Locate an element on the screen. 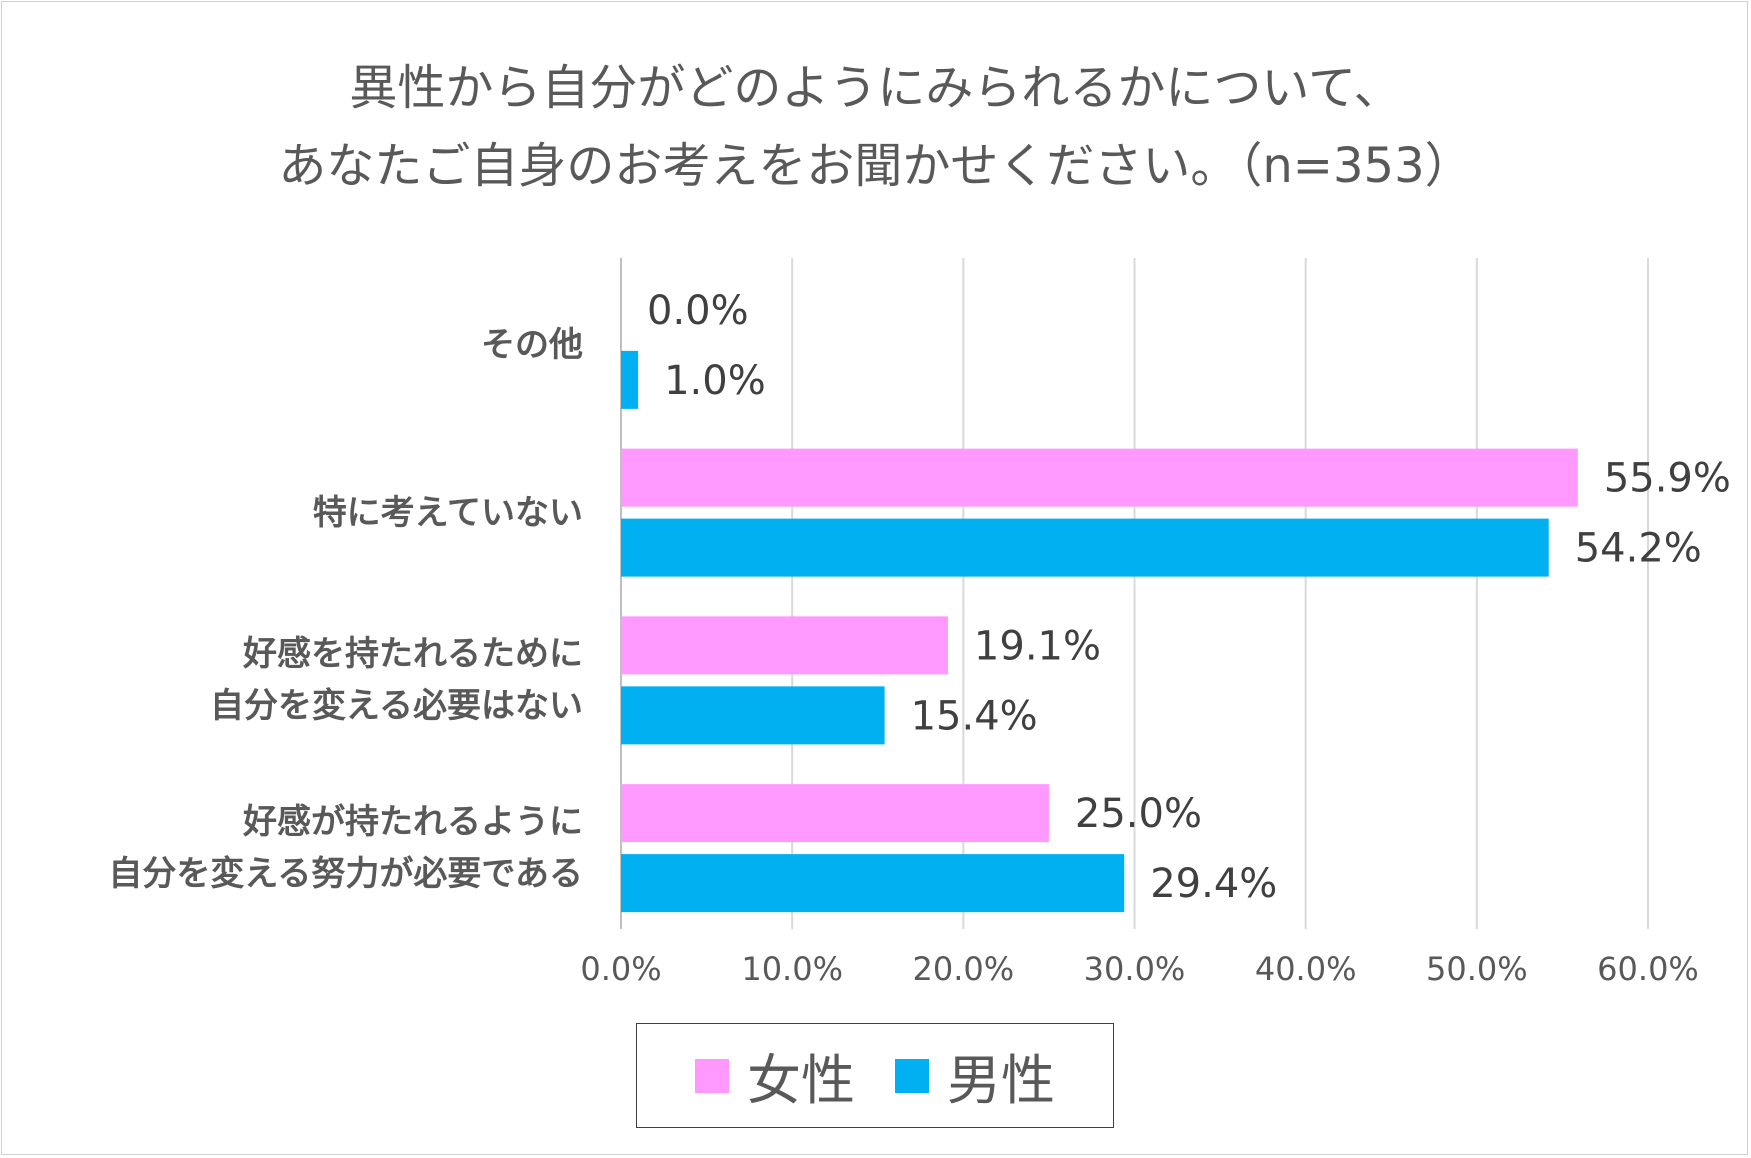 This screenshot has height=1158, width=1751. category-label: 好感を持たれるために自分を変える必要はない is located at coordinates (396, 680).